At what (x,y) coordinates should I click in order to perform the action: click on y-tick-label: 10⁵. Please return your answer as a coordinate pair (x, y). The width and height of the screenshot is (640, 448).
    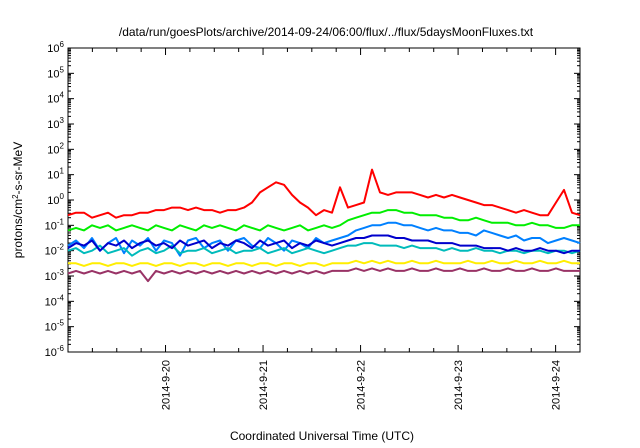
    Looking at the image, I should click on (55, 72).